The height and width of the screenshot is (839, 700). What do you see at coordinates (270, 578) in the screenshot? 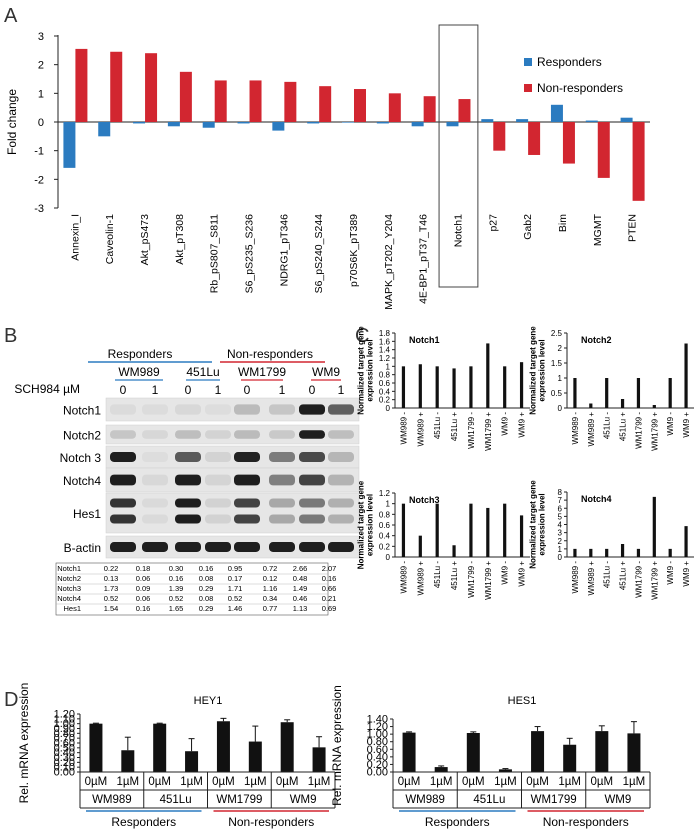
I see `quant-cell: 0.12` at bounding box center [270, 578].